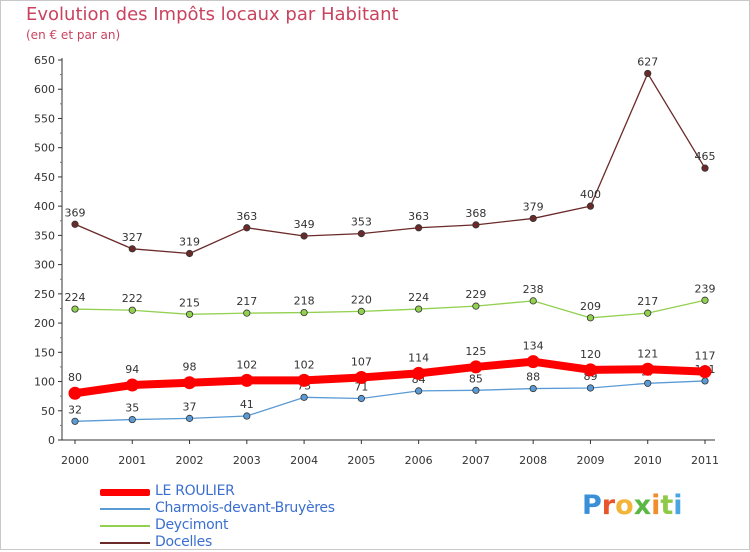 This screenshot has width=750, height=552. I want to click on data-label-deycimont: 224, so click(75, 297).